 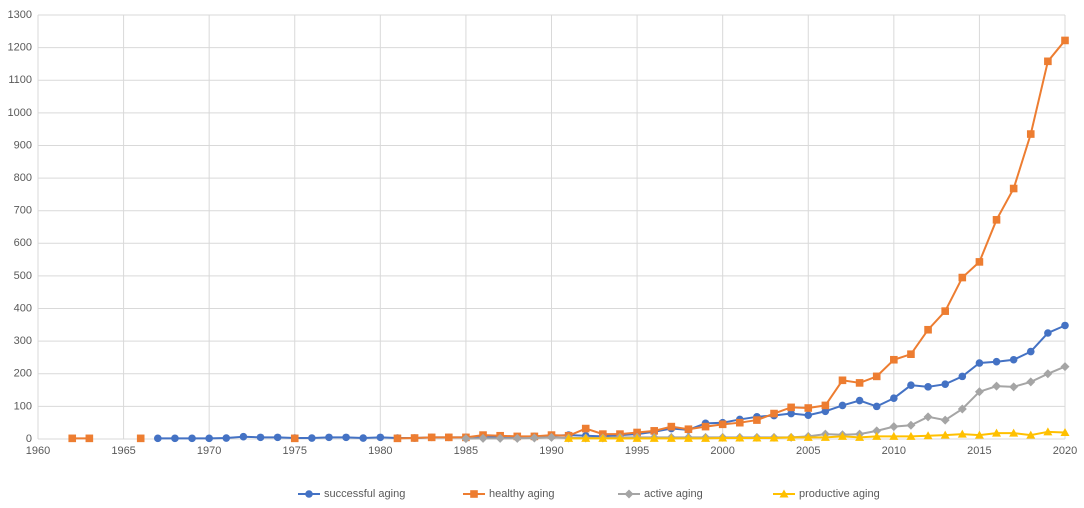 I want to click on x-tick-label: 2020, so click(x=1065, y=451).